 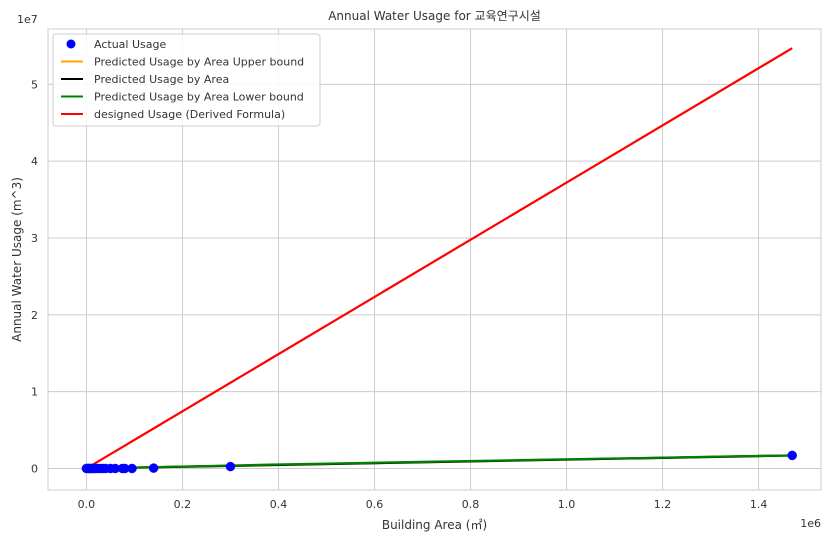 I want to click on x-tick-labels: 0.0 0.2 0.4 0.6 0.8 1.0 1.2 1.4, so click(x=423, y=504).